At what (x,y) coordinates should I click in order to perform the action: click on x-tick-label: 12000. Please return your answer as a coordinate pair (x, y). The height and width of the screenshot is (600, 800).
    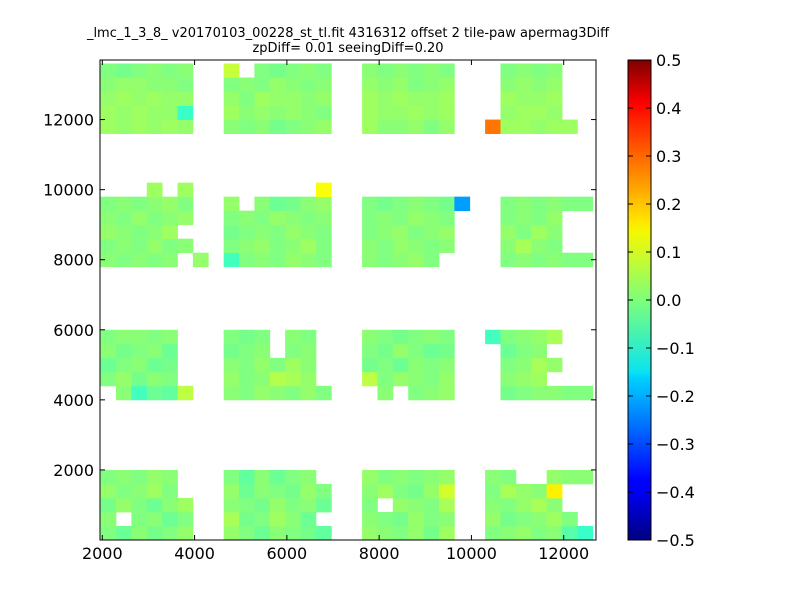
    Looking at the image, I should click on (563, 553).